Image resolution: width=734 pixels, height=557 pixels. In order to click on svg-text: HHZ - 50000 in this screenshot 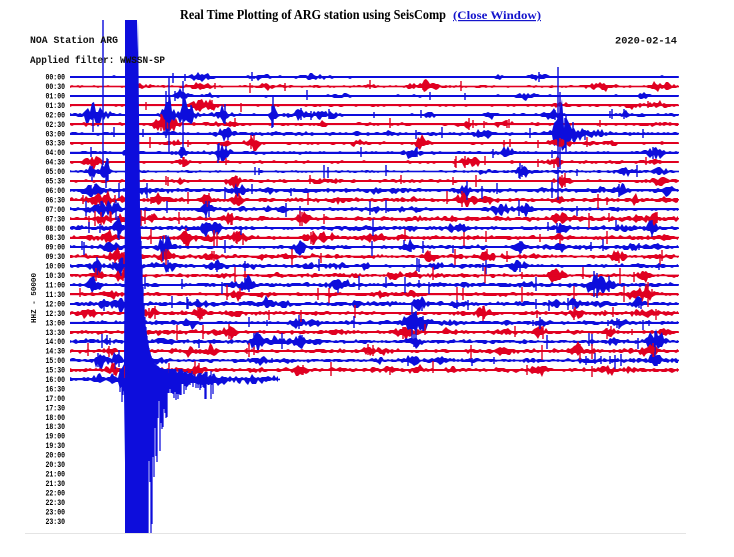, I will do `click(35, 298)`.